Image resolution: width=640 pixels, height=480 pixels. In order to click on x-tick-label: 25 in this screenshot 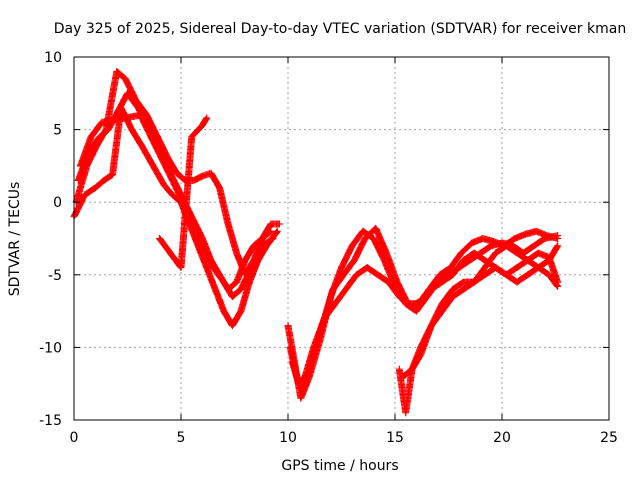, I will do `click(609, 438)`.